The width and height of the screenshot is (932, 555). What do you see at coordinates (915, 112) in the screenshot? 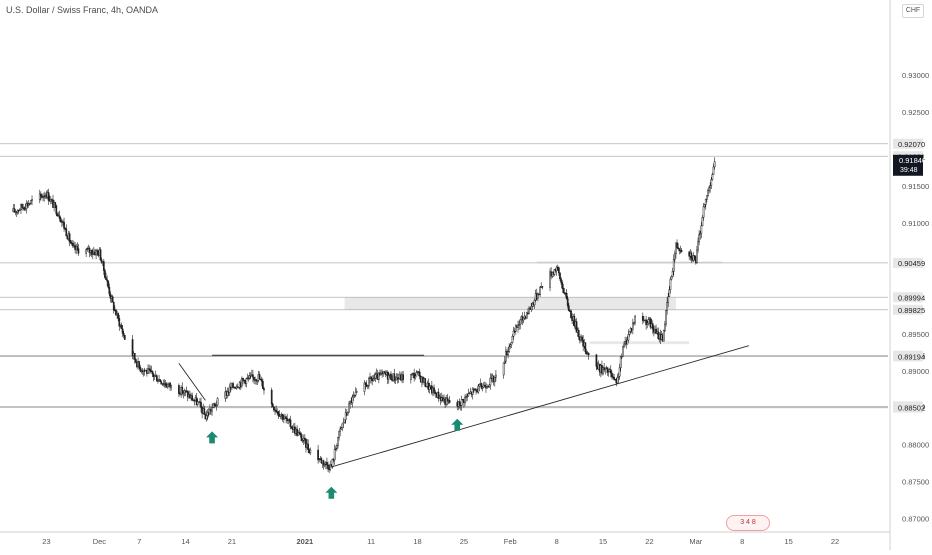
I see `y-tick-label-1: 0.92500` at bounding box center [915, 112].